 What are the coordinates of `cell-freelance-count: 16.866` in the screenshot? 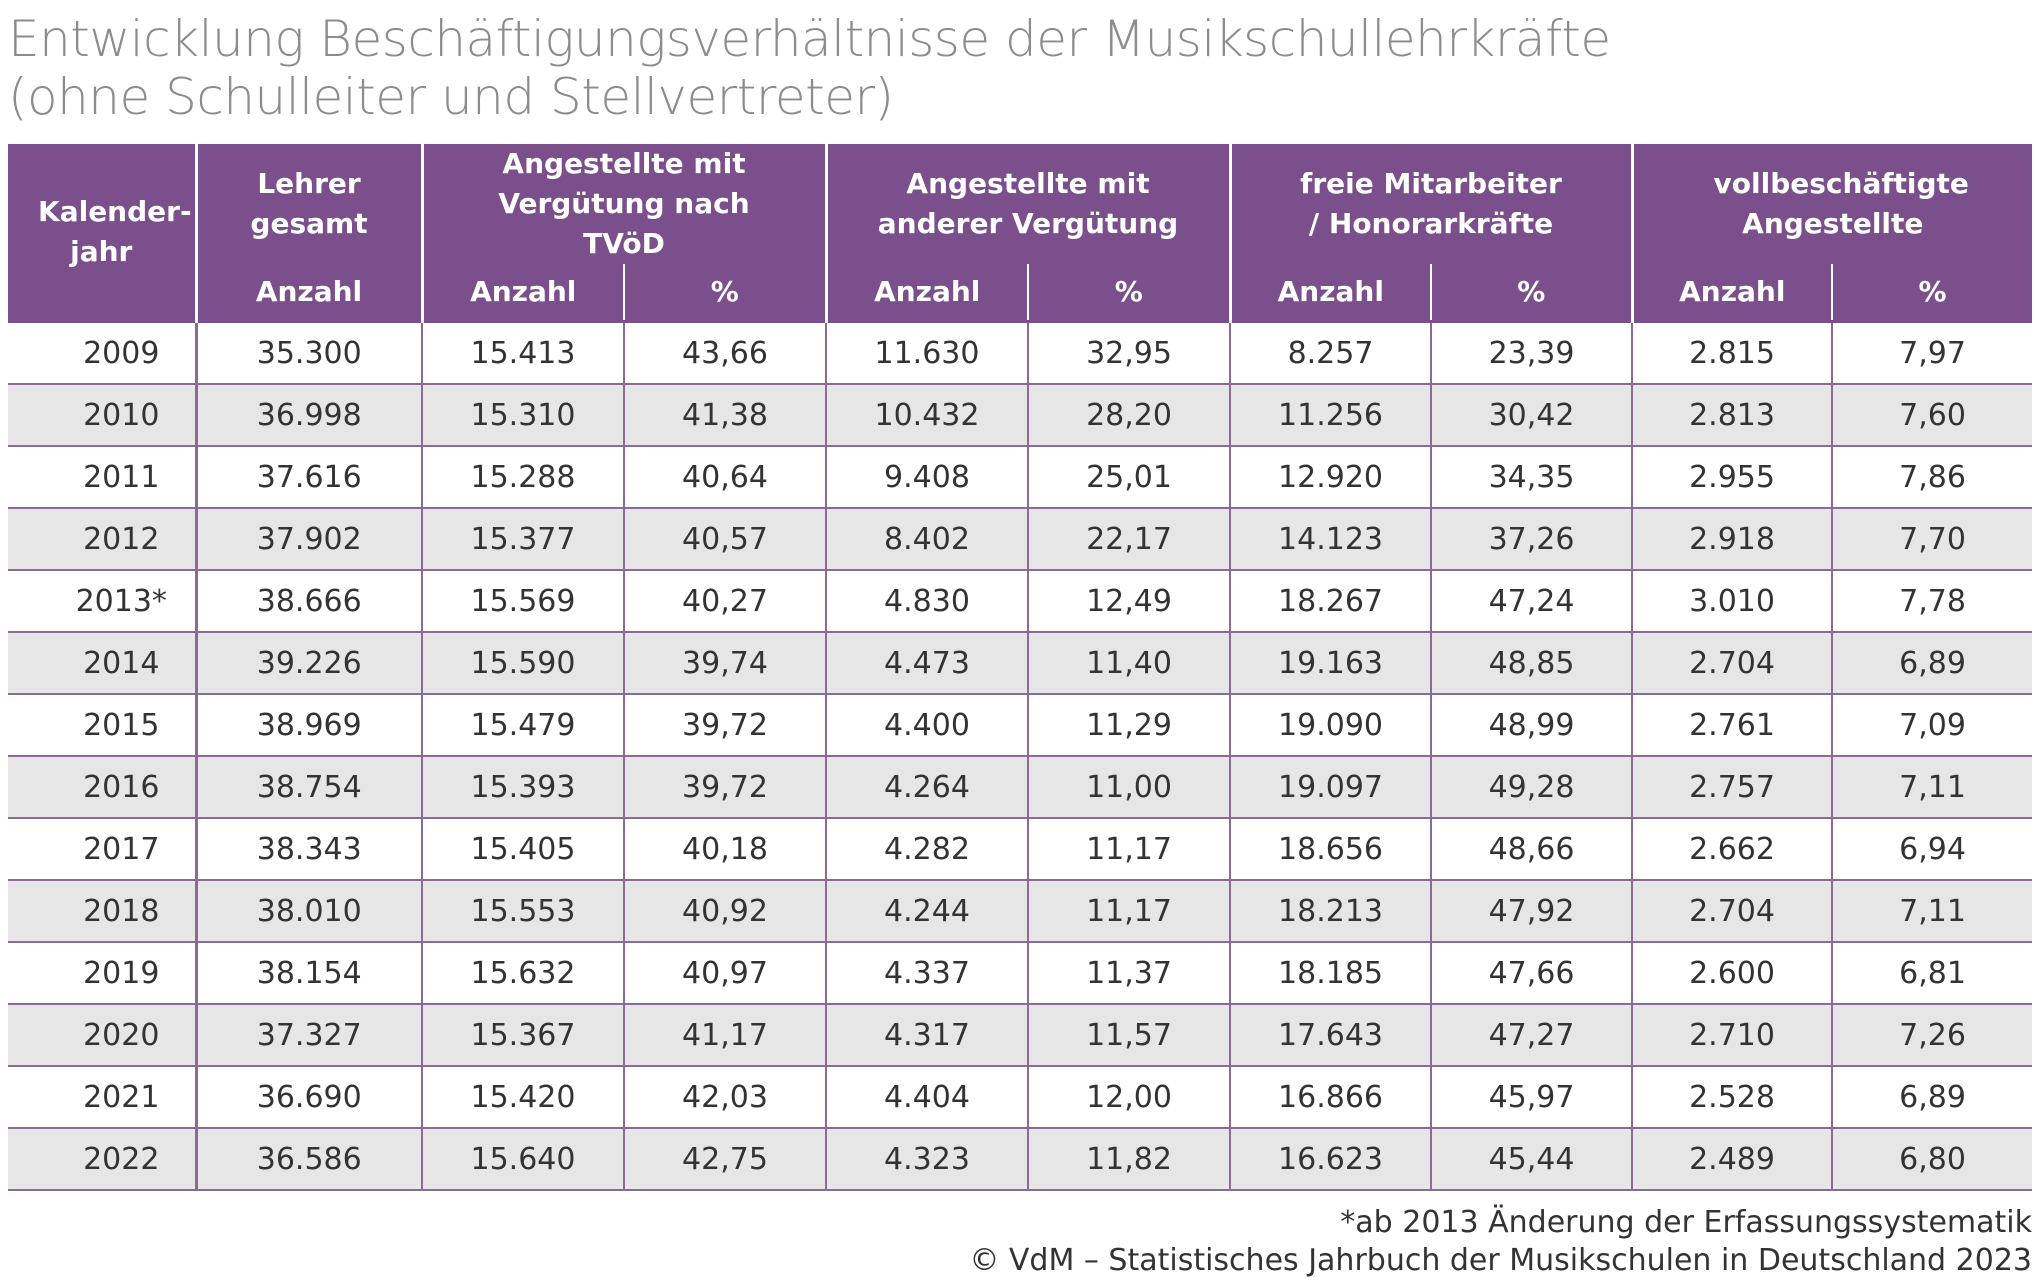 It's located at (1330, 1097).